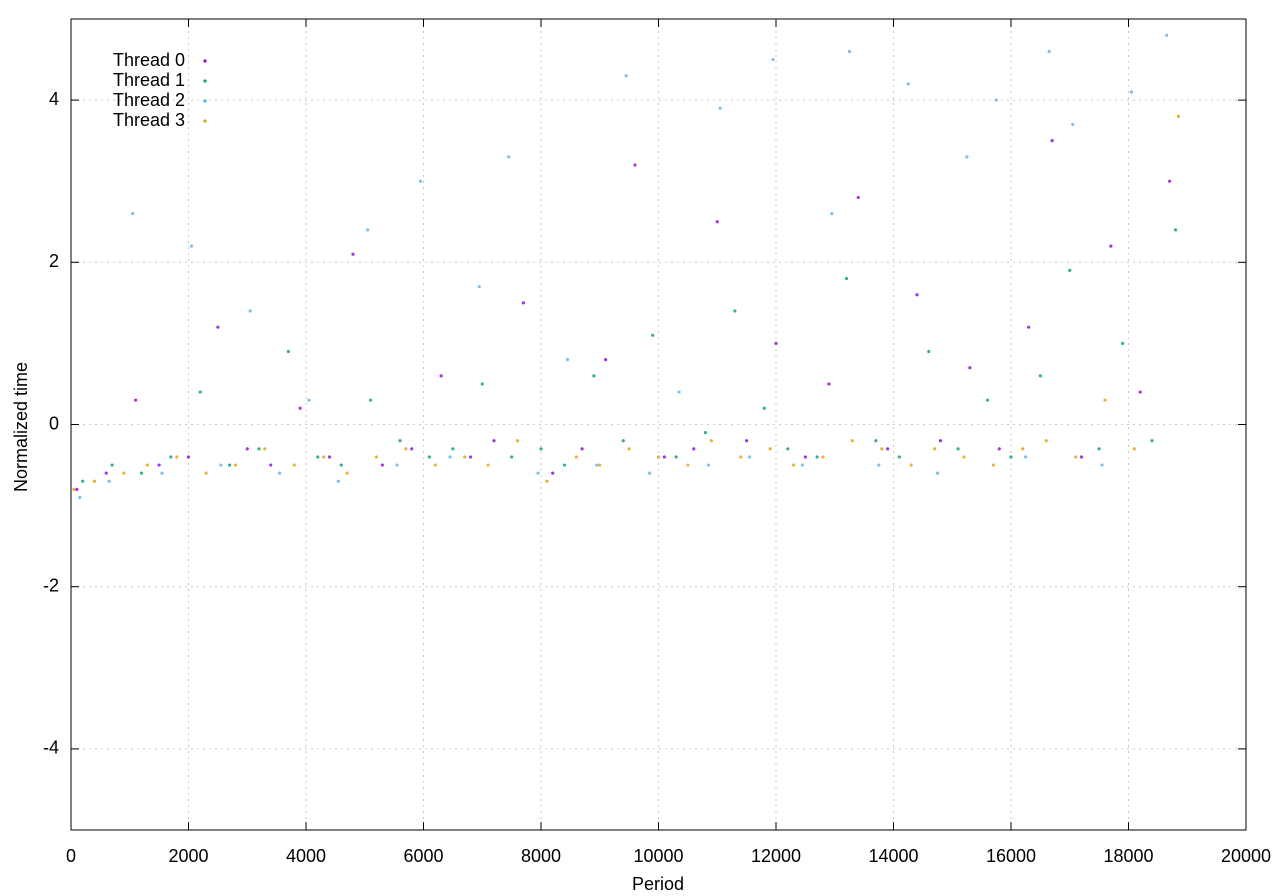 The width and height of the screenshot is (1280, 896). What do you see at coordinates (541, 856) in the screenshot?
I see `x-tick-label: 8000` at bounding box center [541, 856].